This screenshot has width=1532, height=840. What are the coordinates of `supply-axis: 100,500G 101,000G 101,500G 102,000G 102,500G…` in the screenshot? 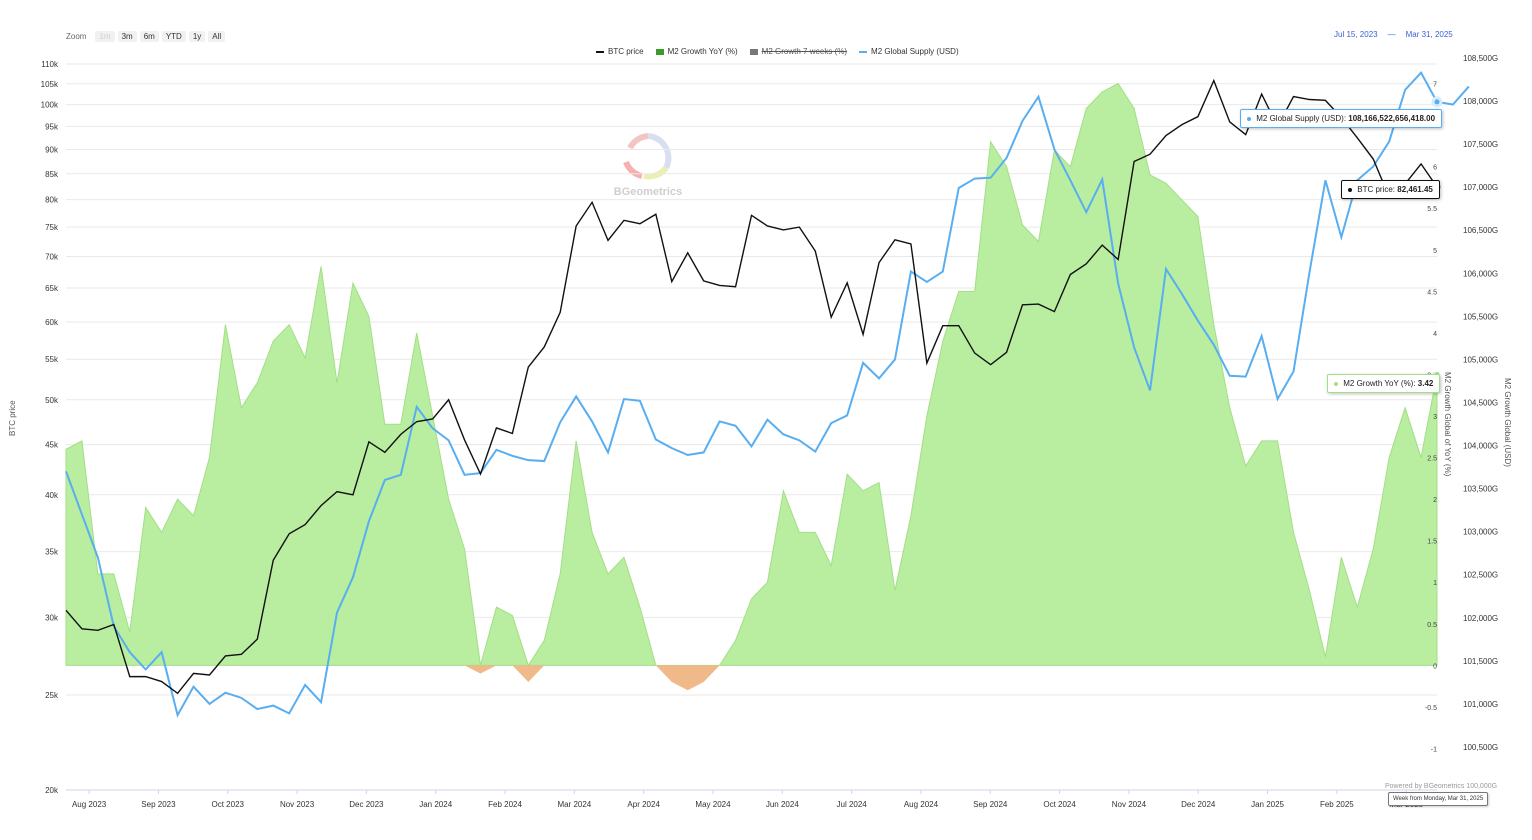 It's located at (1480, 403).